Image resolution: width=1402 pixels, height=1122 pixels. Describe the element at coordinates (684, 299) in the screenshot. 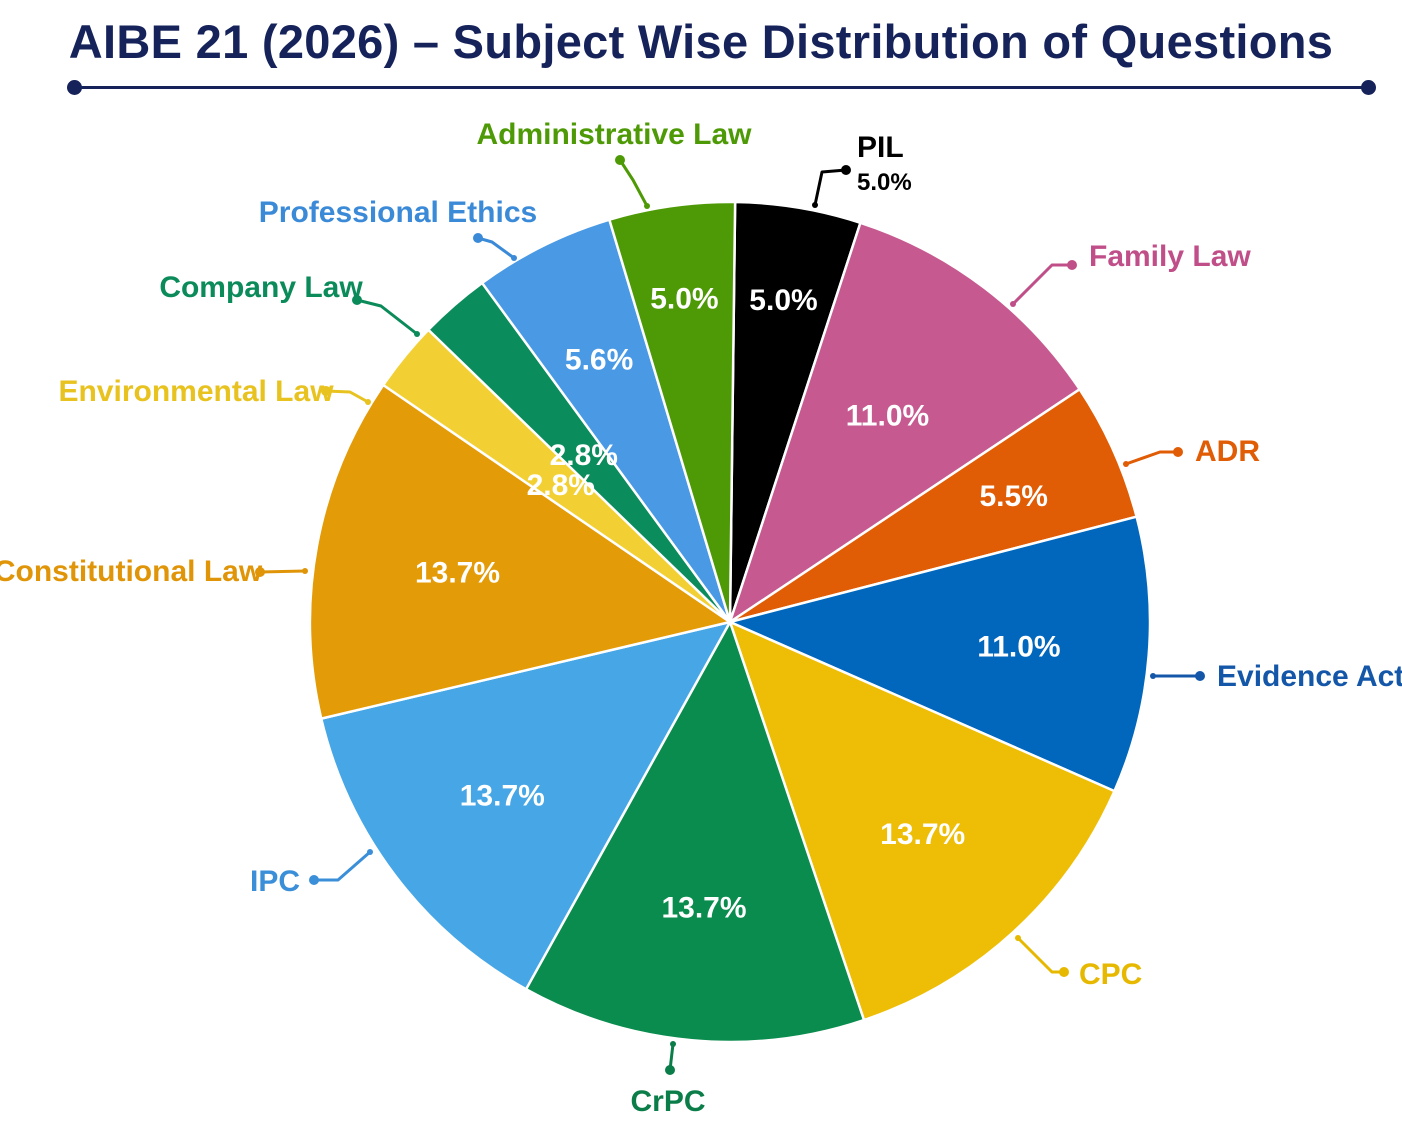

I see `value-label-administrative-law: 5.0%` at that location.